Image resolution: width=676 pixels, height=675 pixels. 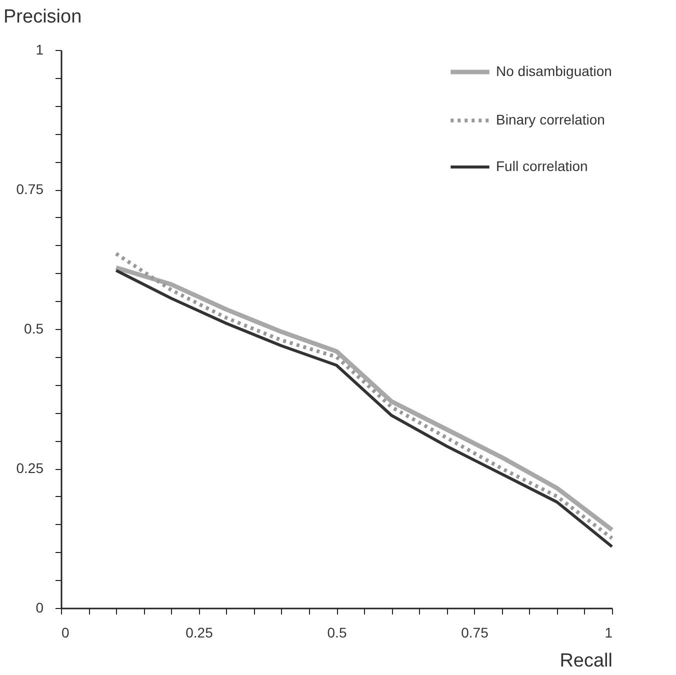 I want to click on x-tick-label: 0.75, so click(x=475, y=632).